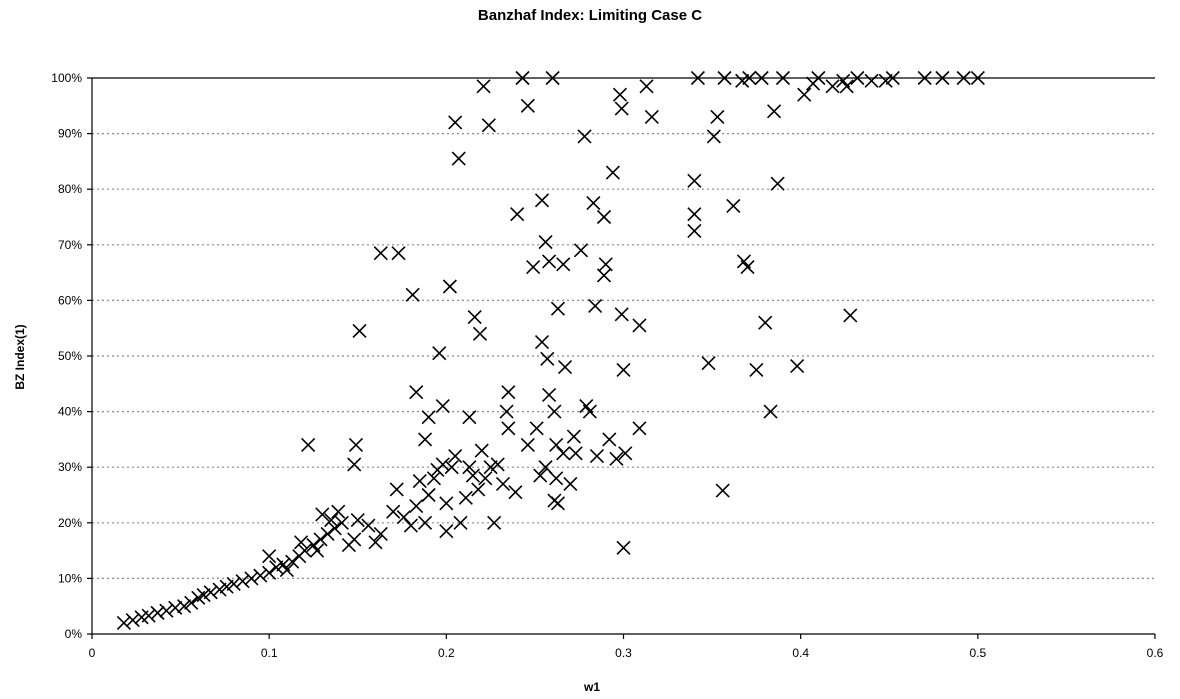 The image size is (1180, 699). I want to click on y-tick-label: 100%, so click(66, 78).